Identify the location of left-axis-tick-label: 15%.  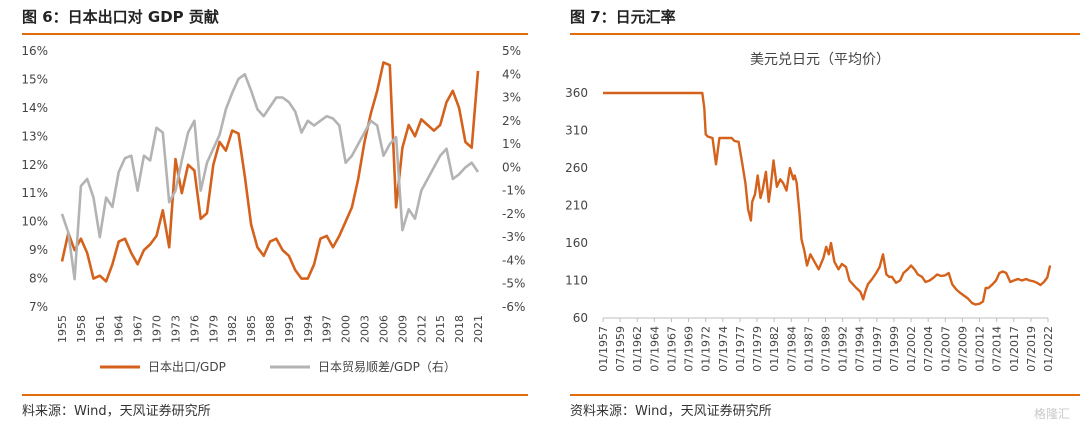
(34, 79).